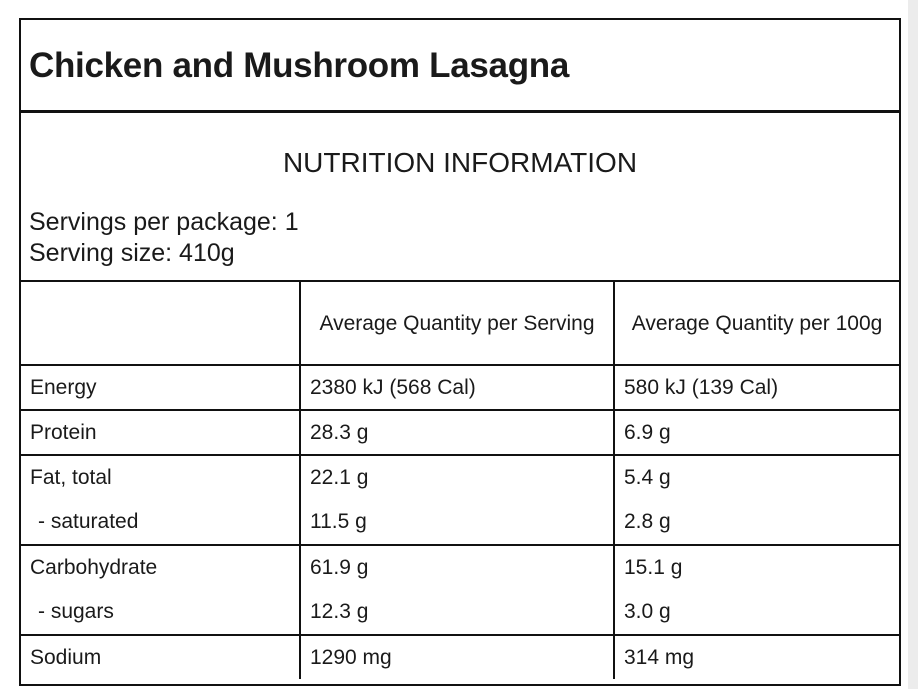  I want to click on serving-size: Serving size: 410g, so click(132, 253).